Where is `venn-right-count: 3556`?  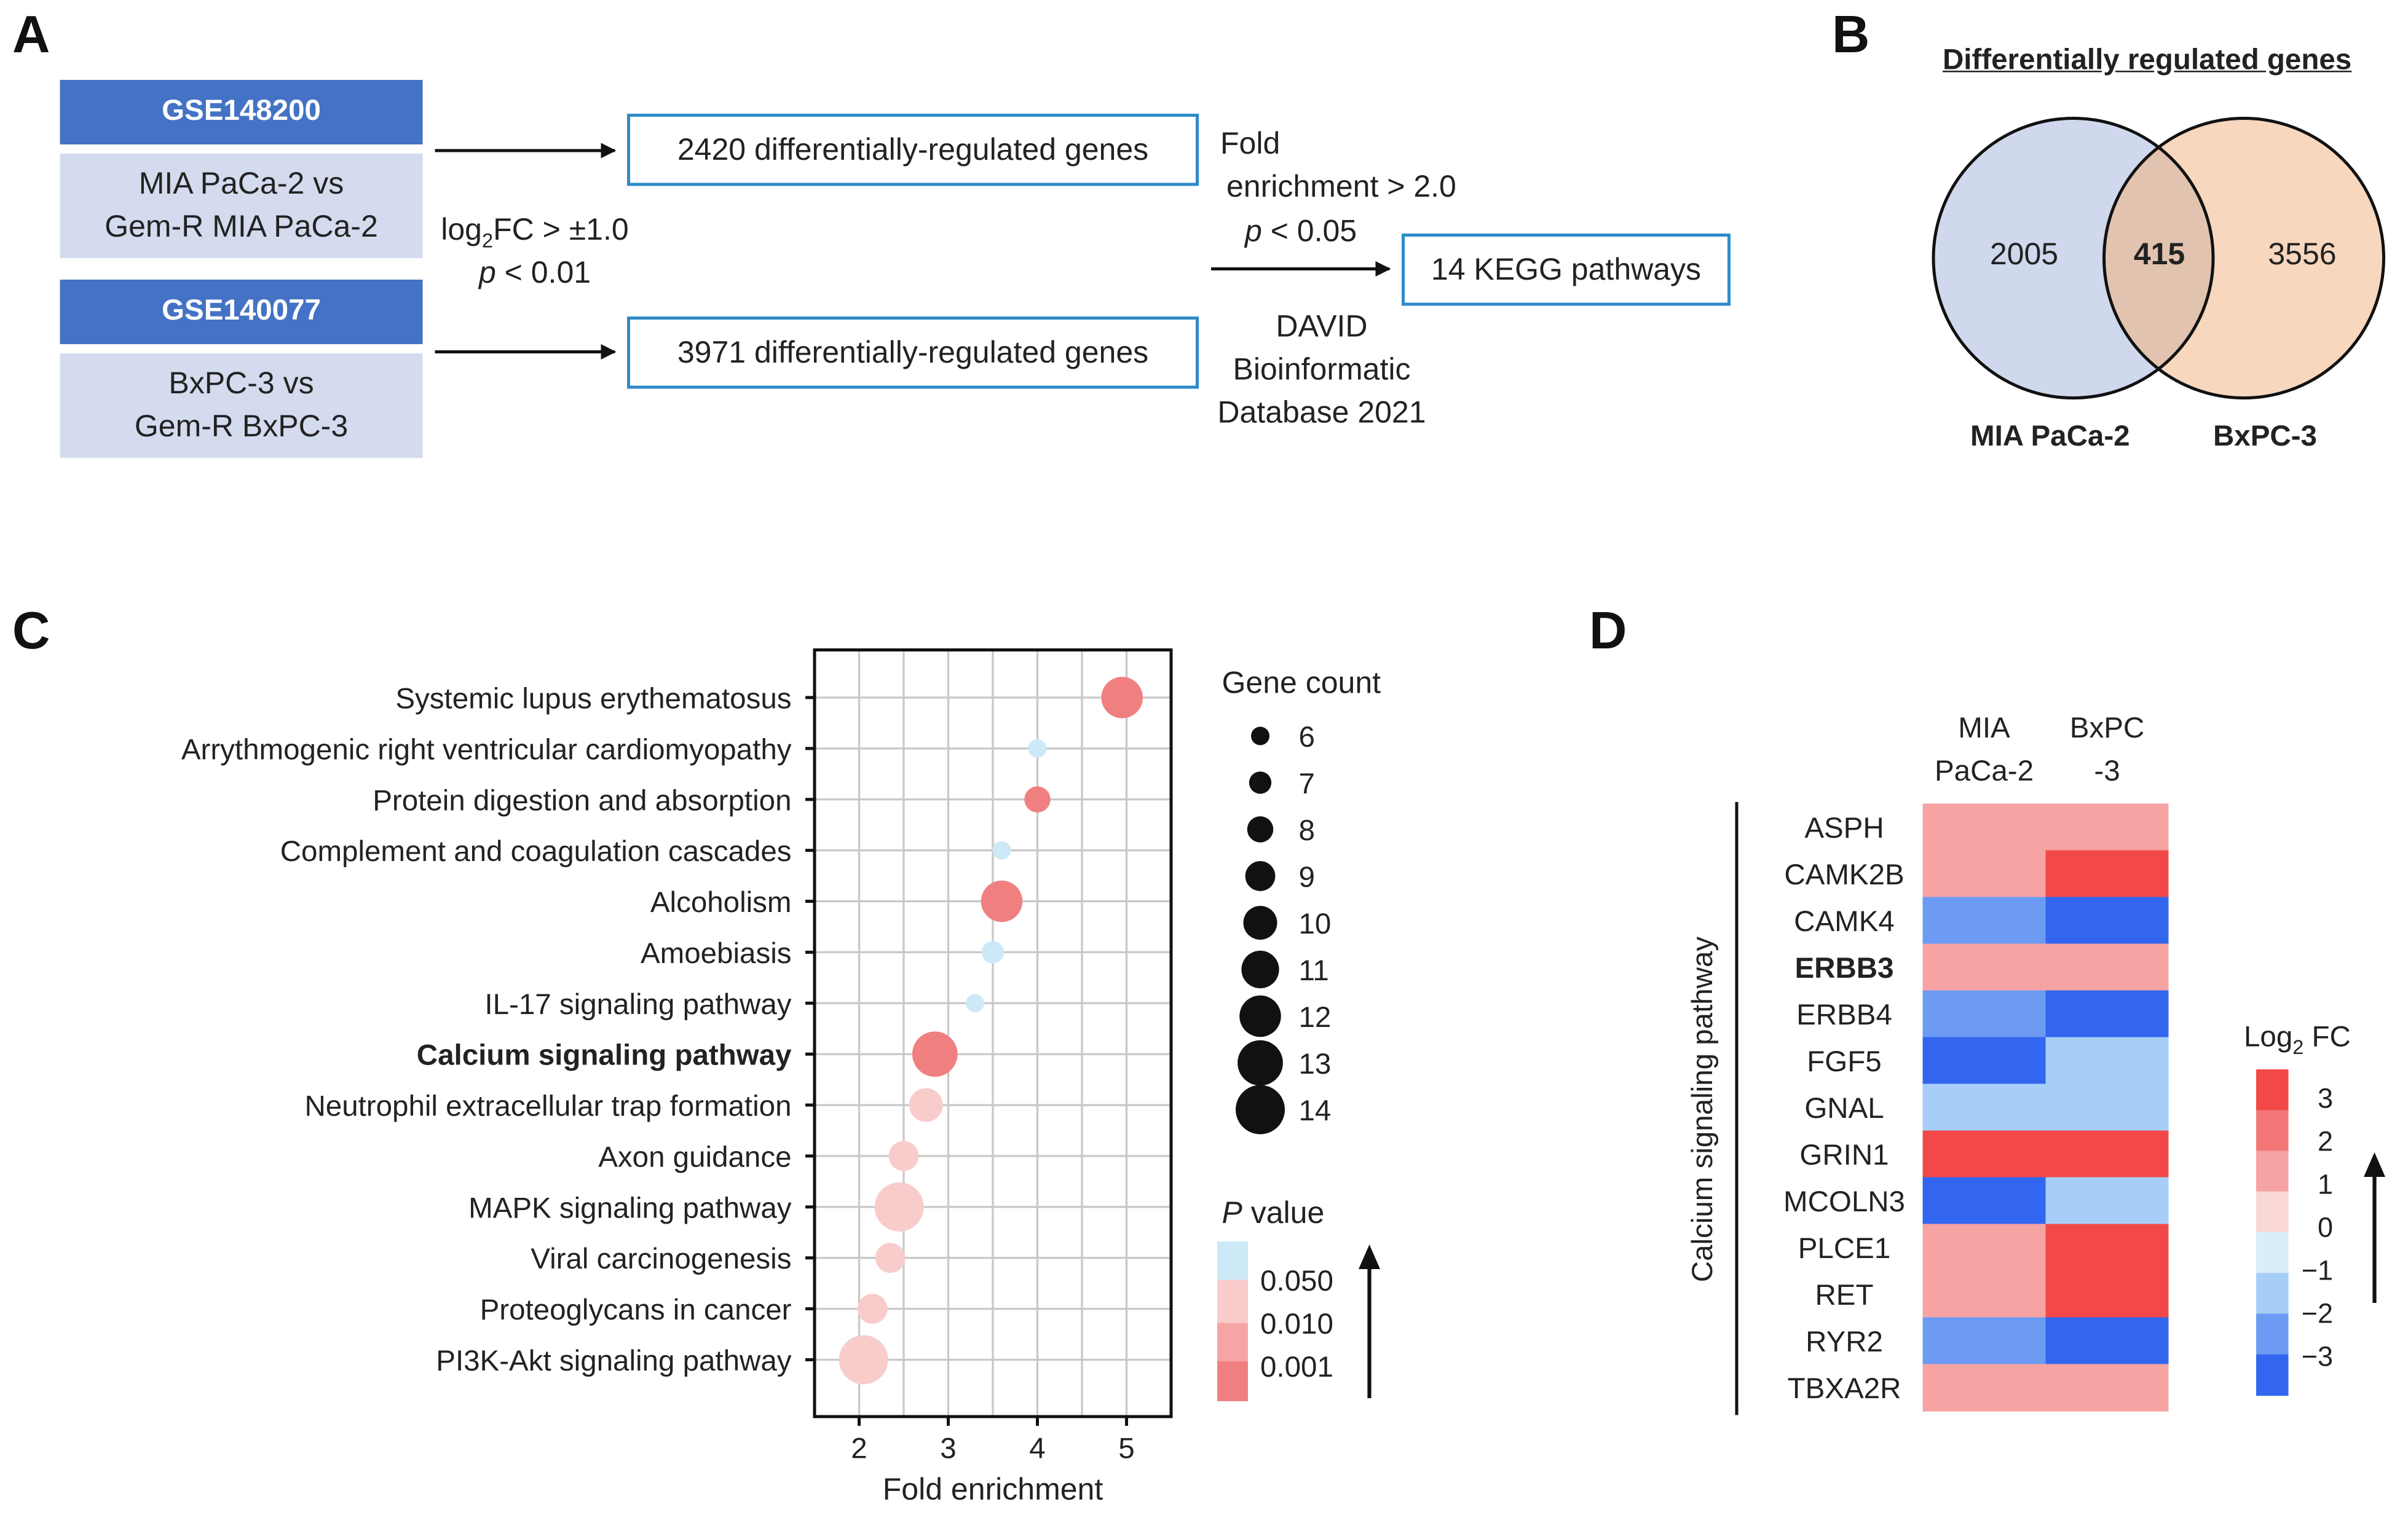 venn-right-count: 3556 is located at coordinates (2302, 255).